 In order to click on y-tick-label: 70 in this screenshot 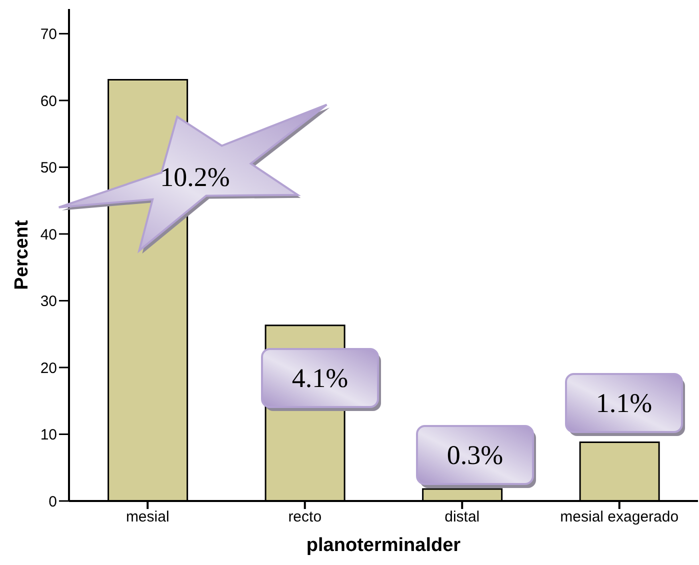, I will do `click(48, 35)`.